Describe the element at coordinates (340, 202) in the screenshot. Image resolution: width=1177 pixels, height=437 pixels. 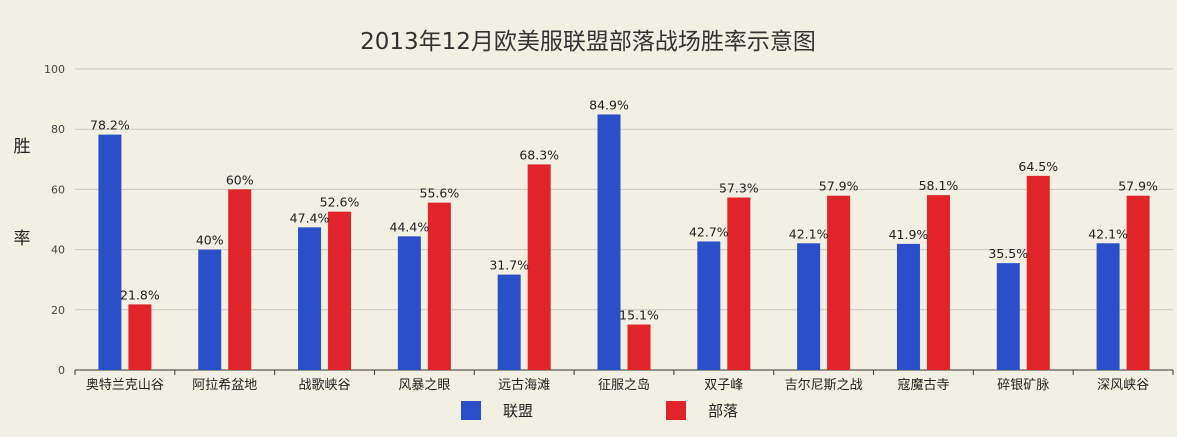
I see `data-label: 52.6%` at that location.